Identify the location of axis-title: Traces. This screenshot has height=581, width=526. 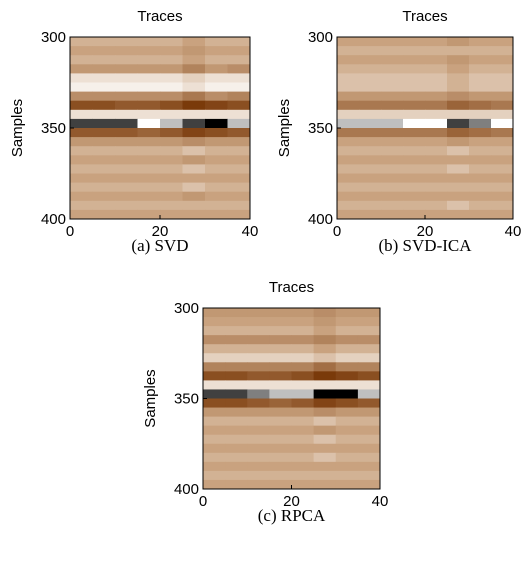
(159, 16).